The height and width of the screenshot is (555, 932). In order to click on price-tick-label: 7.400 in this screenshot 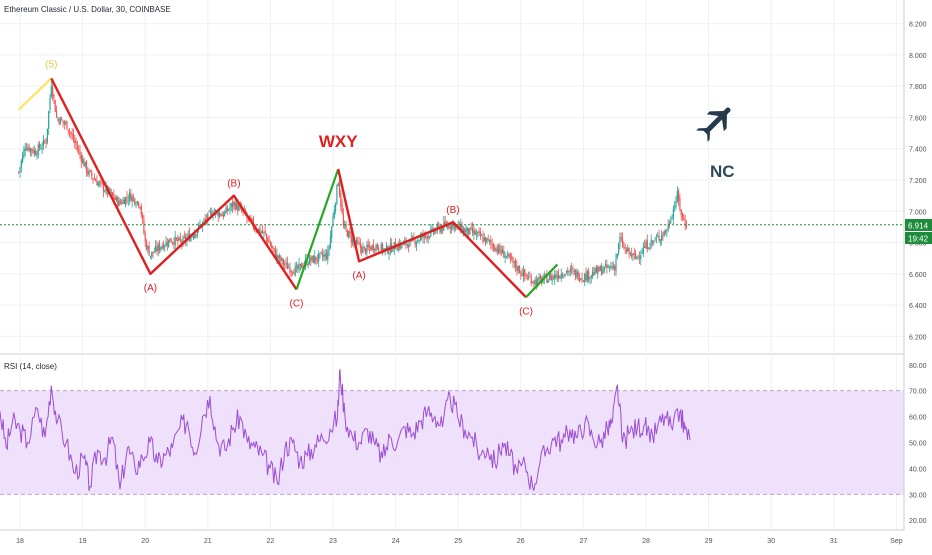, I will do `click(918, 150)`.